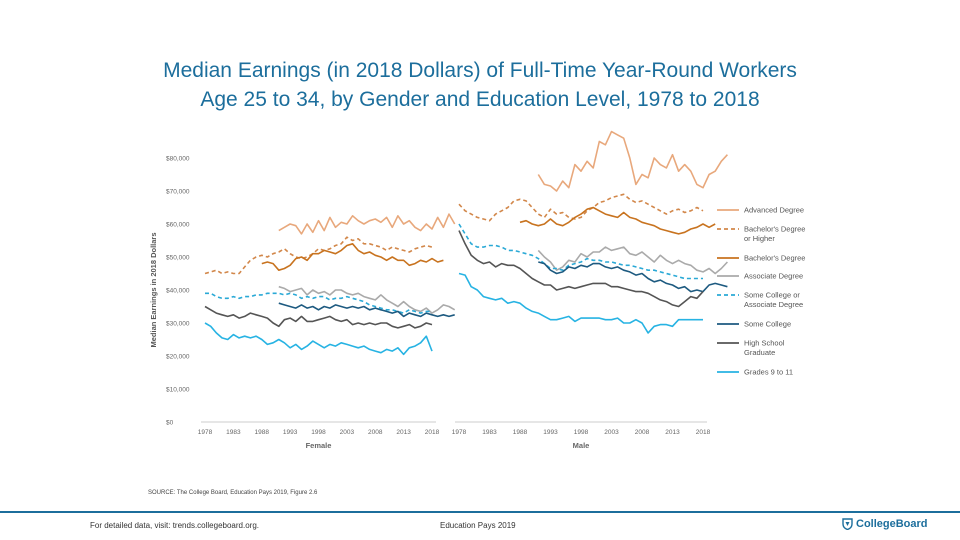 The image size is (960, 540). Describe the element at coordinates (480, 512) in the screenshot. I see `footer-divider` at that location.